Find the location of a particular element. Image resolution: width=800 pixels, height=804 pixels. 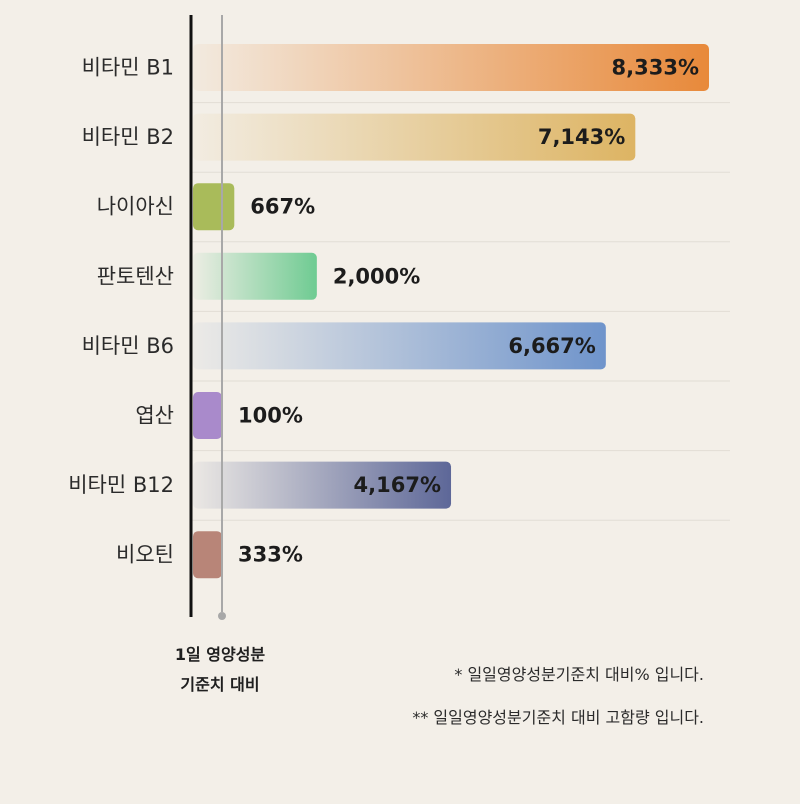

category-label: 판토텐산 is located at coordinates (135, 276).